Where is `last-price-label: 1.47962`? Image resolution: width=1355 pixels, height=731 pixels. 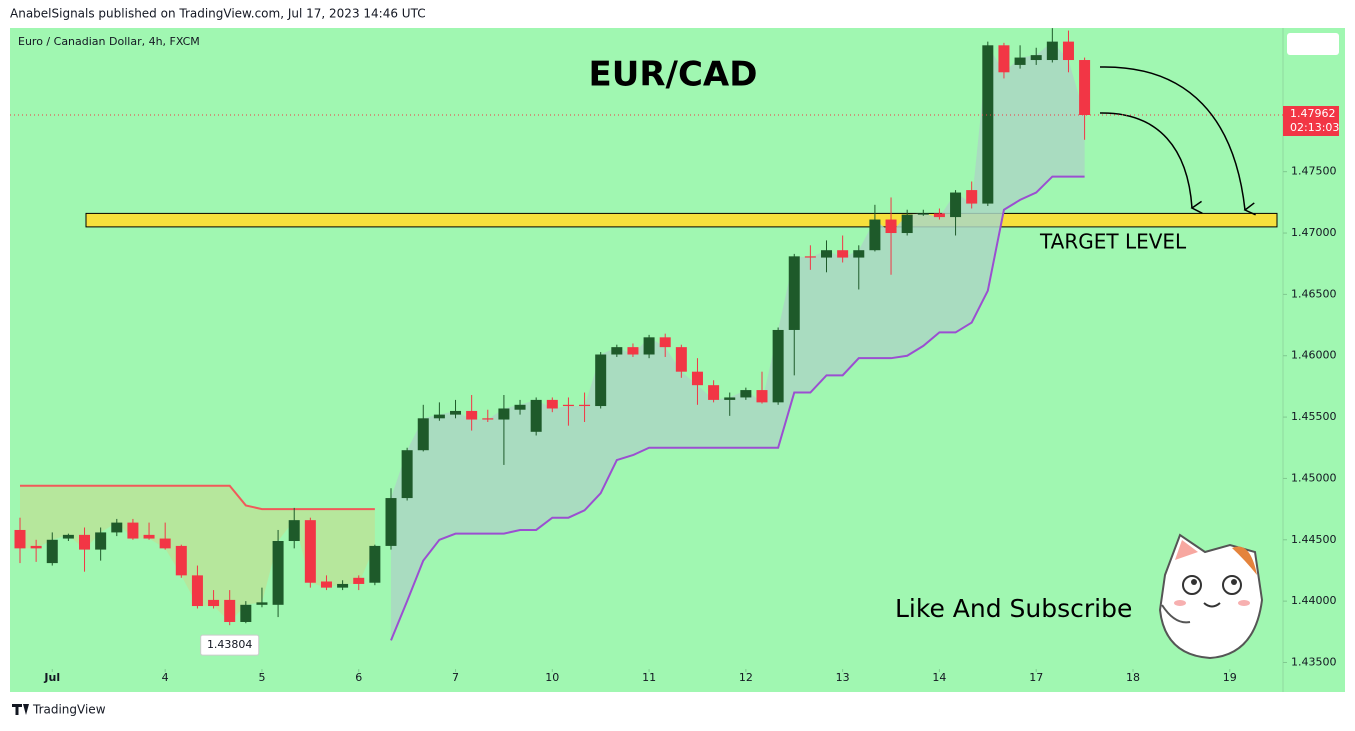 last-price-label: 1.47962 is located at coordinates (1313, 113).